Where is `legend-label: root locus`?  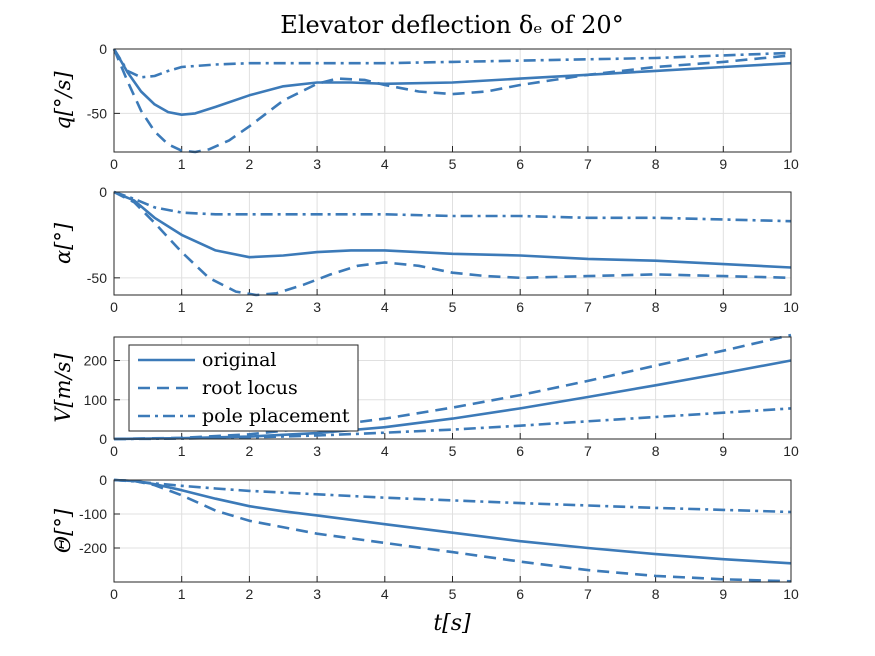 legend-label: root locus is located at coordinates (250, 388).